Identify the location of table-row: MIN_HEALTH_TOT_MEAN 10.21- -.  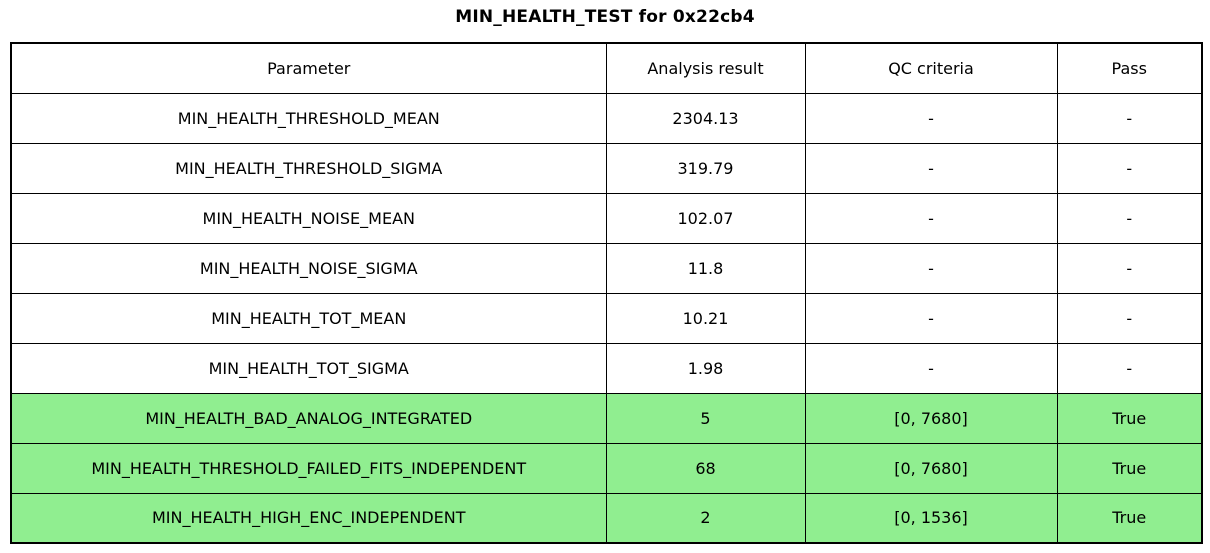
(606, 318).